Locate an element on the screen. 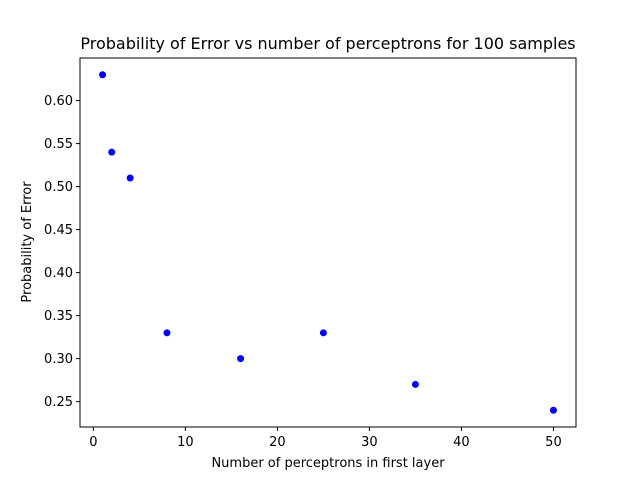 This screenshot has height=480, width=640. y-tick-label: 0.40 is located at coordinates (58, 273).